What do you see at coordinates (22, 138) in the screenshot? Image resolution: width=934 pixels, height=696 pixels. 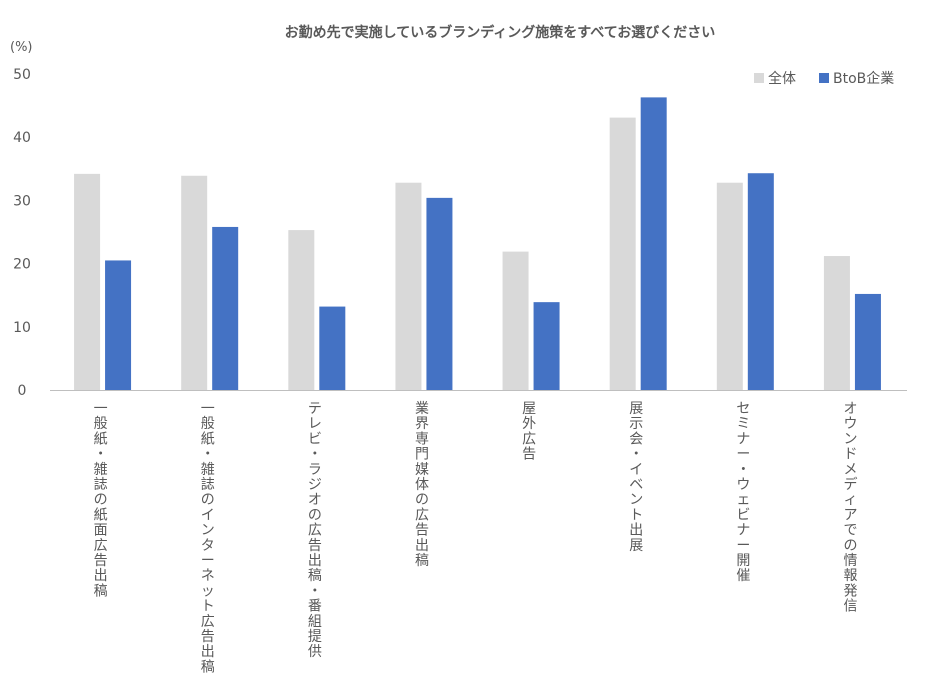 I see `y-tick-label: 40` at bounding box center [22, 138].